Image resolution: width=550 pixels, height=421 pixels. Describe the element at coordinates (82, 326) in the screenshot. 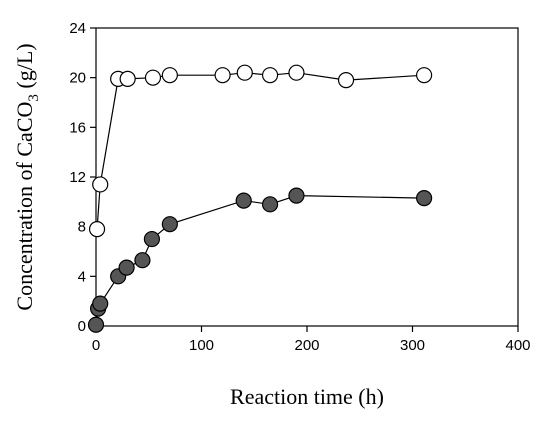

I see `y-tick-label: 0` at that location.